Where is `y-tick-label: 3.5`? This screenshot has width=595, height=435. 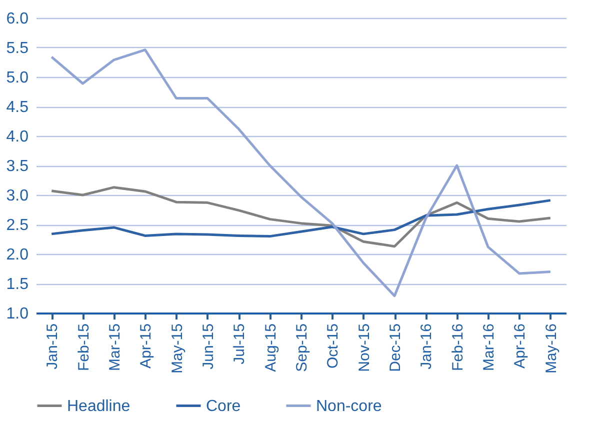 y-tick-label: 3.5 is located at coordinates (17, 166).